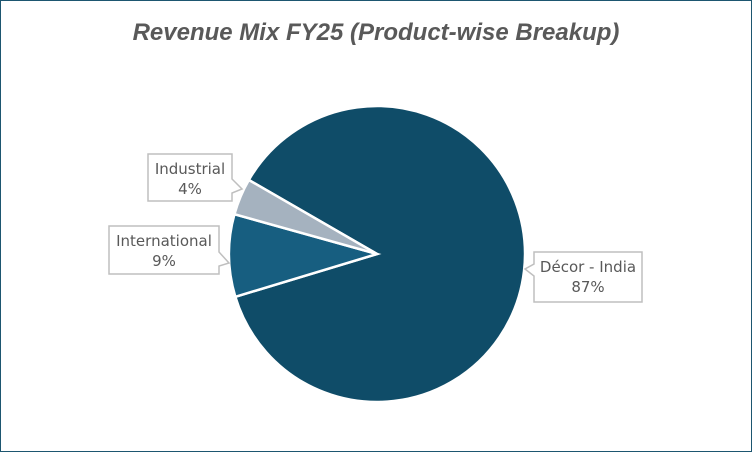 The width and height of the screenshot is (752, 452). What do you see at coordinates (376, 32) in the screenshot?
I see `chart-title: Revenue Mix FY25 (Product-wise Breakup)` at bounding box center [376, 32].